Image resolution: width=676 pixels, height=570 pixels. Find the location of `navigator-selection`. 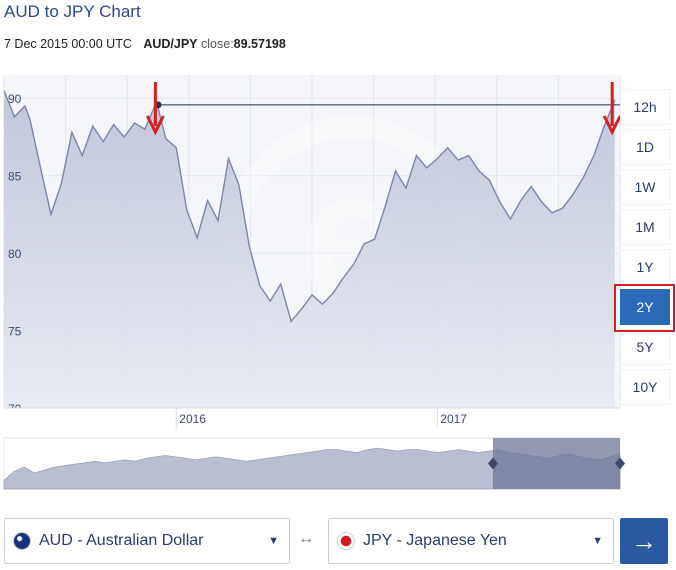

navigator-selection is located at coordinates (556, 463).